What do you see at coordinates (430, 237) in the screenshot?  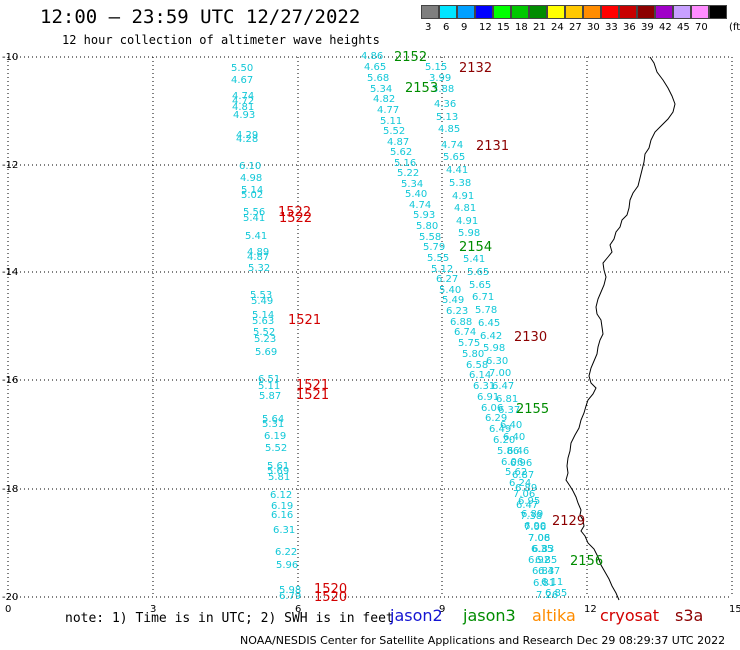 I see `swh-value: 5.58` at bounding box center [430, 237].